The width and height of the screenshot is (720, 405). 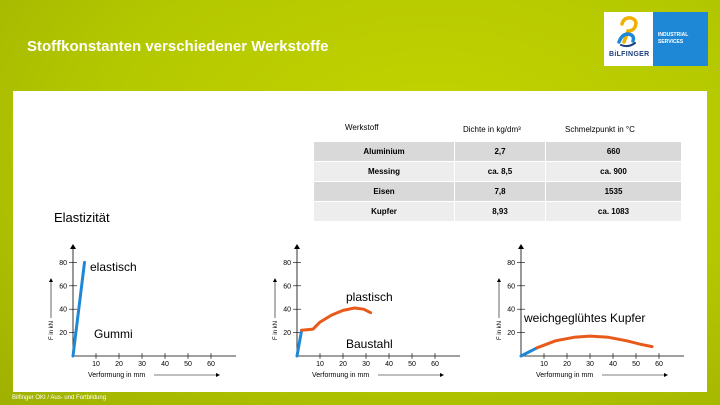 What do you see at coordinates (584, 318) in the screenshot?
I see `chart-annotation: weichgeglühtes Kupfer` at bounding box center [584, 318].